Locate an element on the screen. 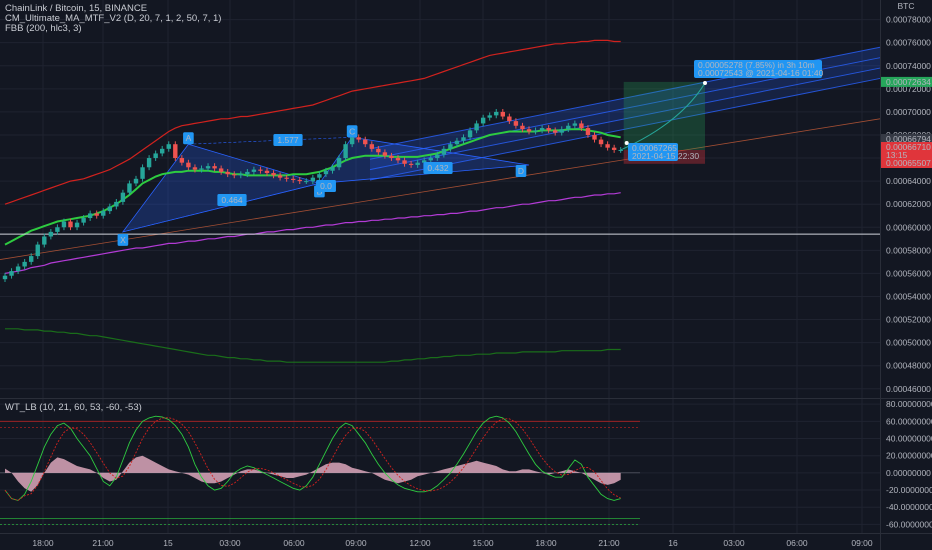 The width and height of the screenshot is (932, 550). ratio-label-b-box is located at coordinates (326, 186).